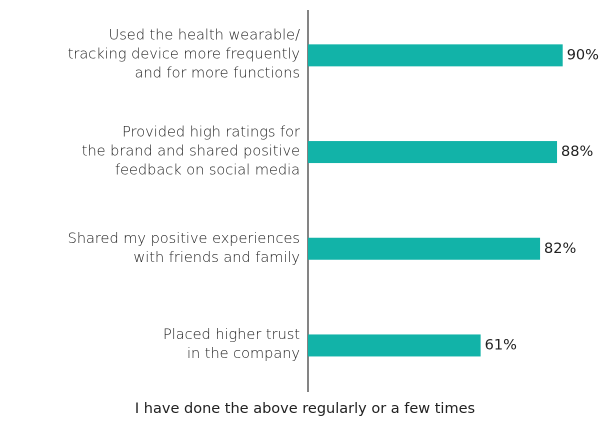  Describe the element at coordinates (583, 55) in the screenshot. I see `value-label: 90%` at that location.